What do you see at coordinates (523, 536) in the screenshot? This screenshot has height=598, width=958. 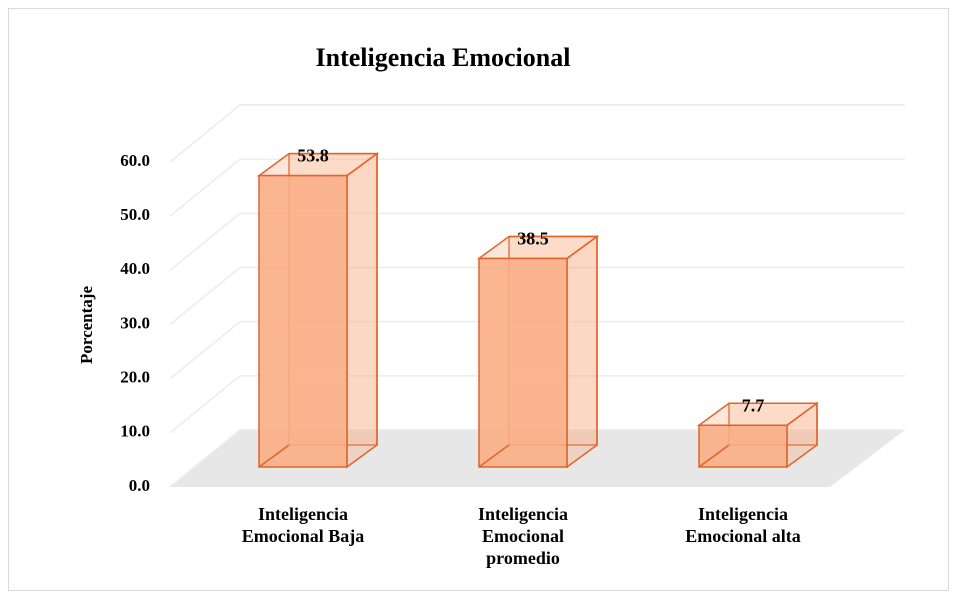 I see `x-tick-label: Inteligencia Emocional promedio` at bounding box center [523, 536].